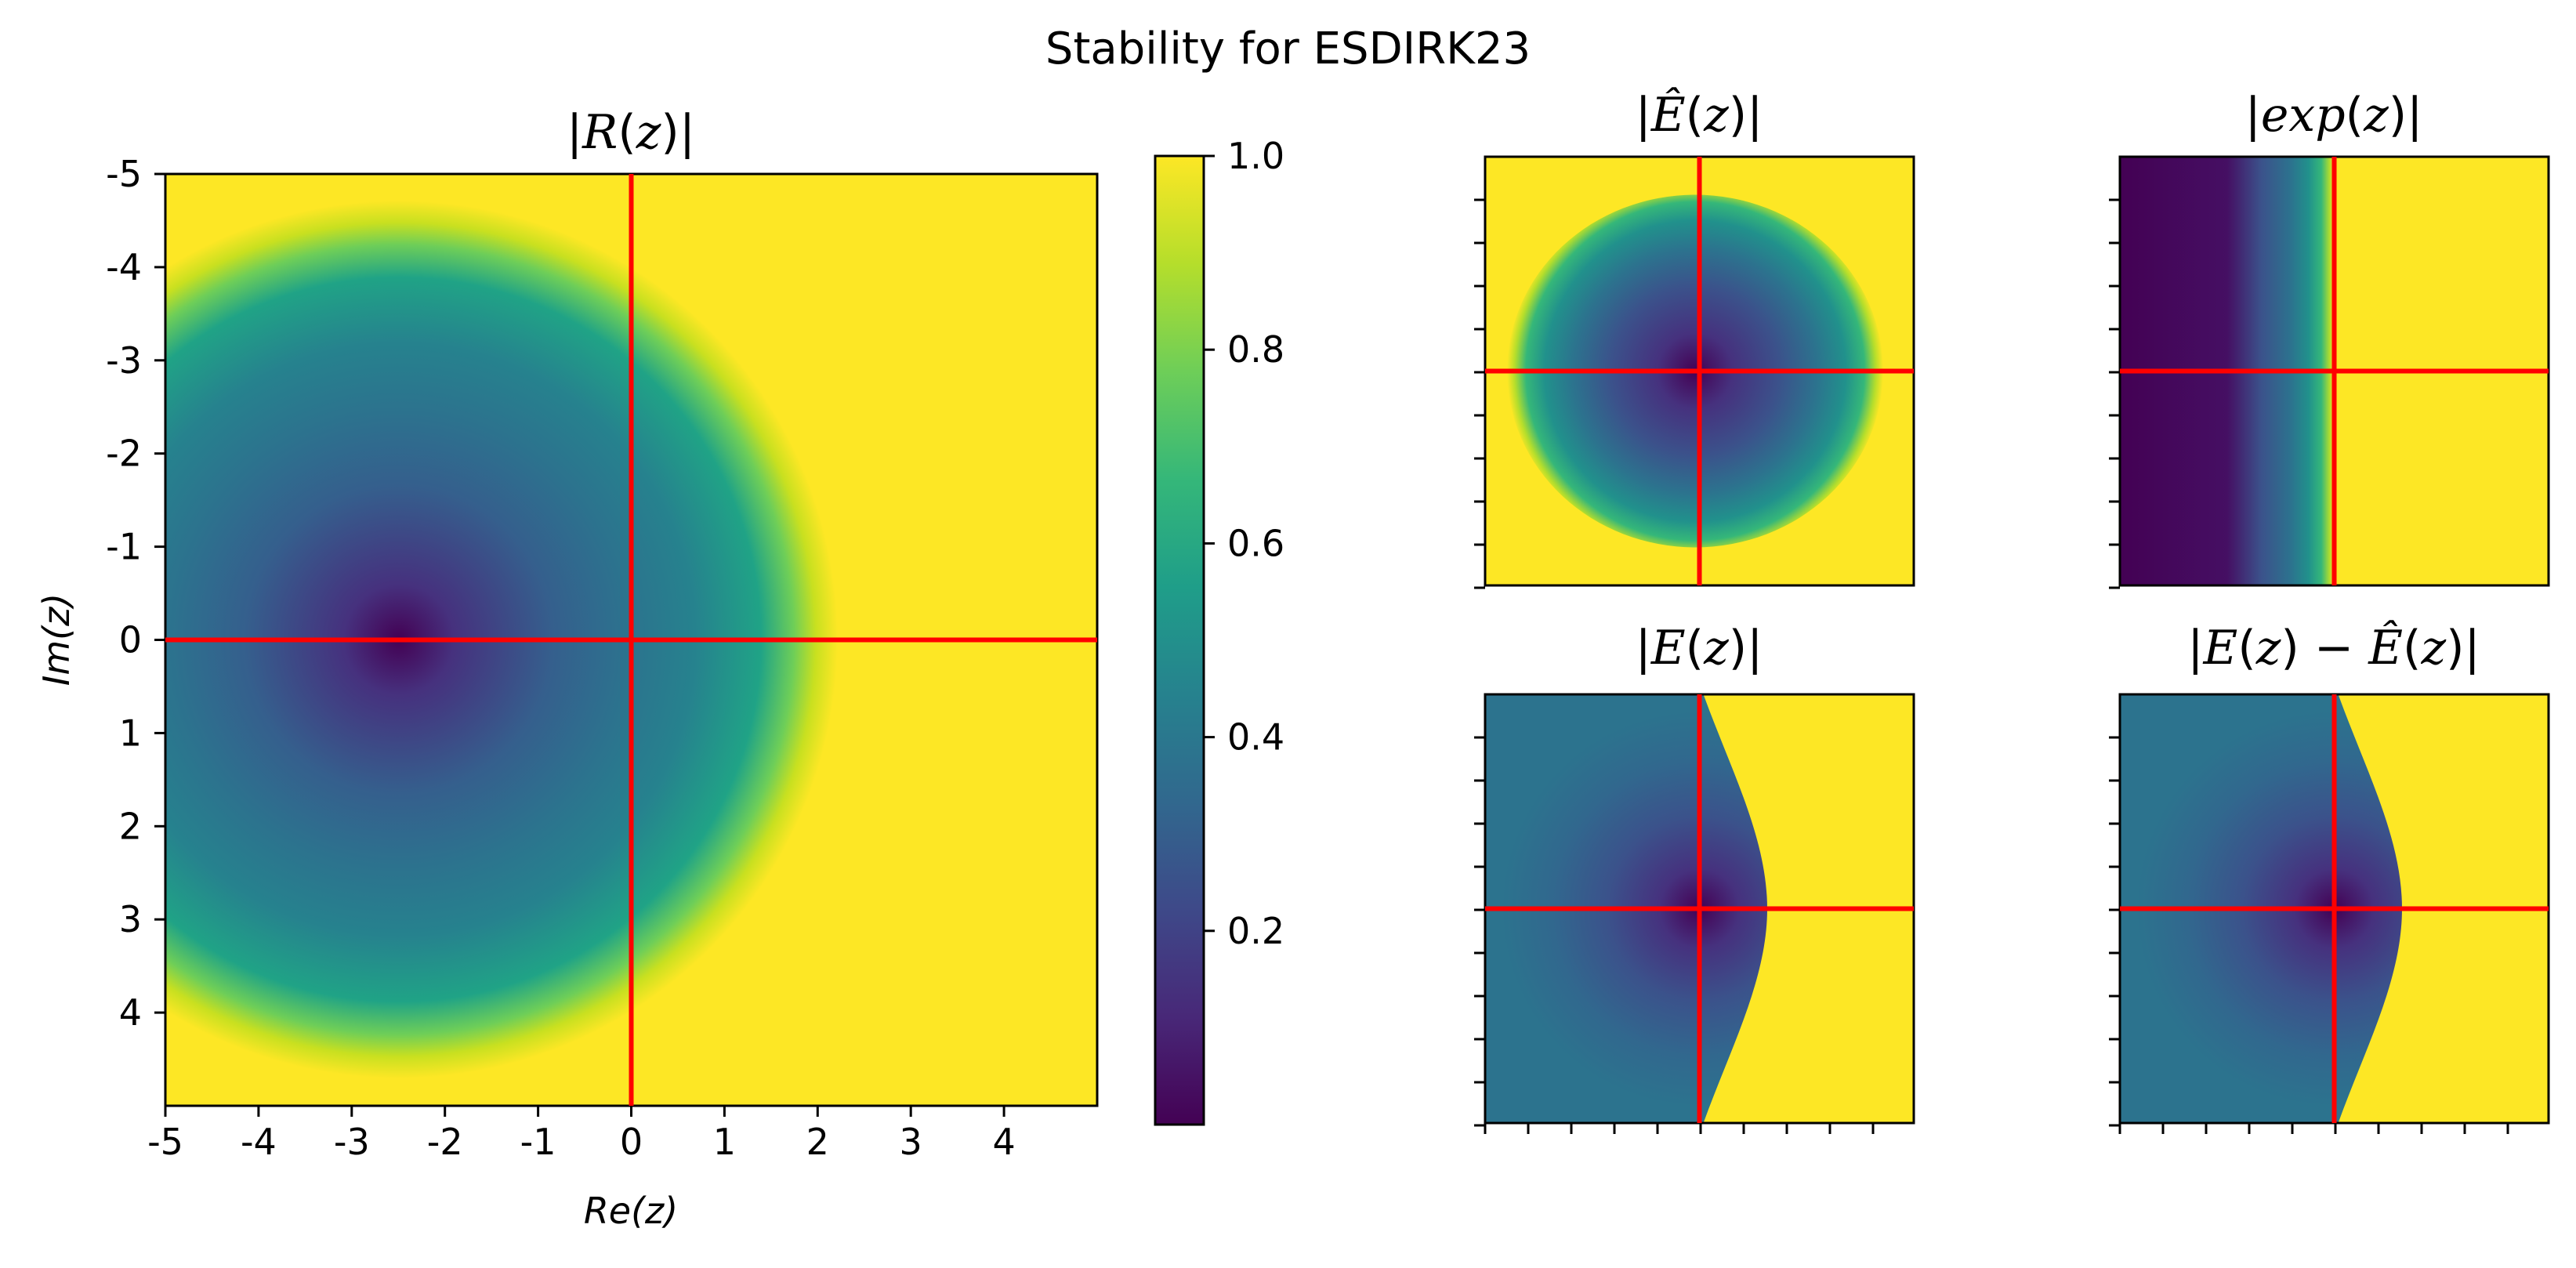 Image resolution: width=2576 pixels, height=1268 pixels. Describe the element at coordinates (911, 1142) in the screenshot. I see `x-tick-label: 3` at that location.